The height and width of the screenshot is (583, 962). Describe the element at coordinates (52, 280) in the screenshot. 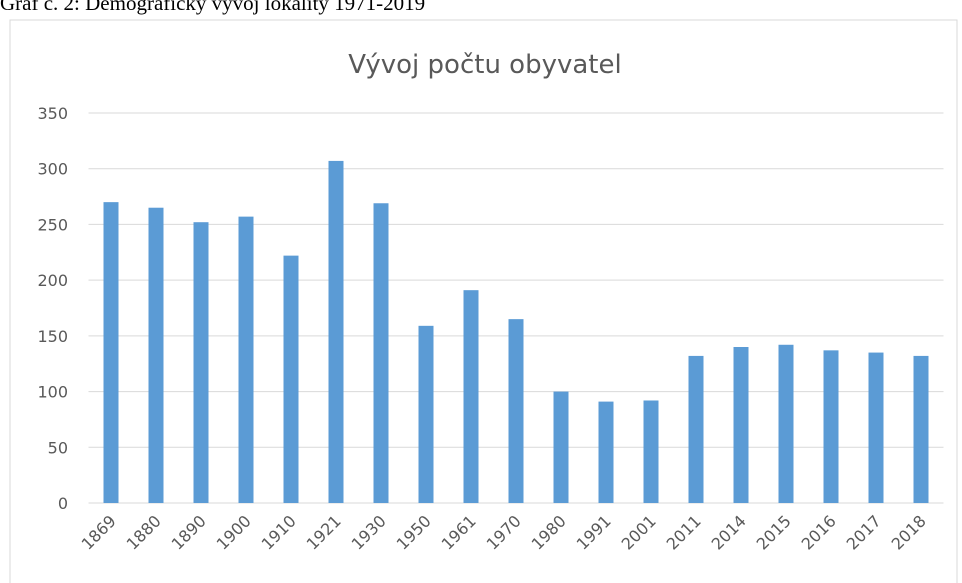

I see `y-tick-label: 200` at that location.